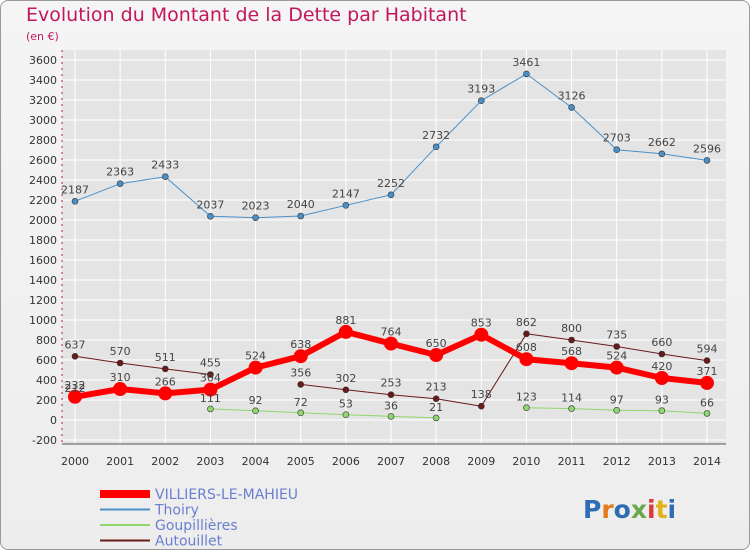 This screenshot has height=550, width=750. What do you see at coordinates (120, 351) in the screenshot?
I see `data-label: 570` at bounding box center [120, 351].